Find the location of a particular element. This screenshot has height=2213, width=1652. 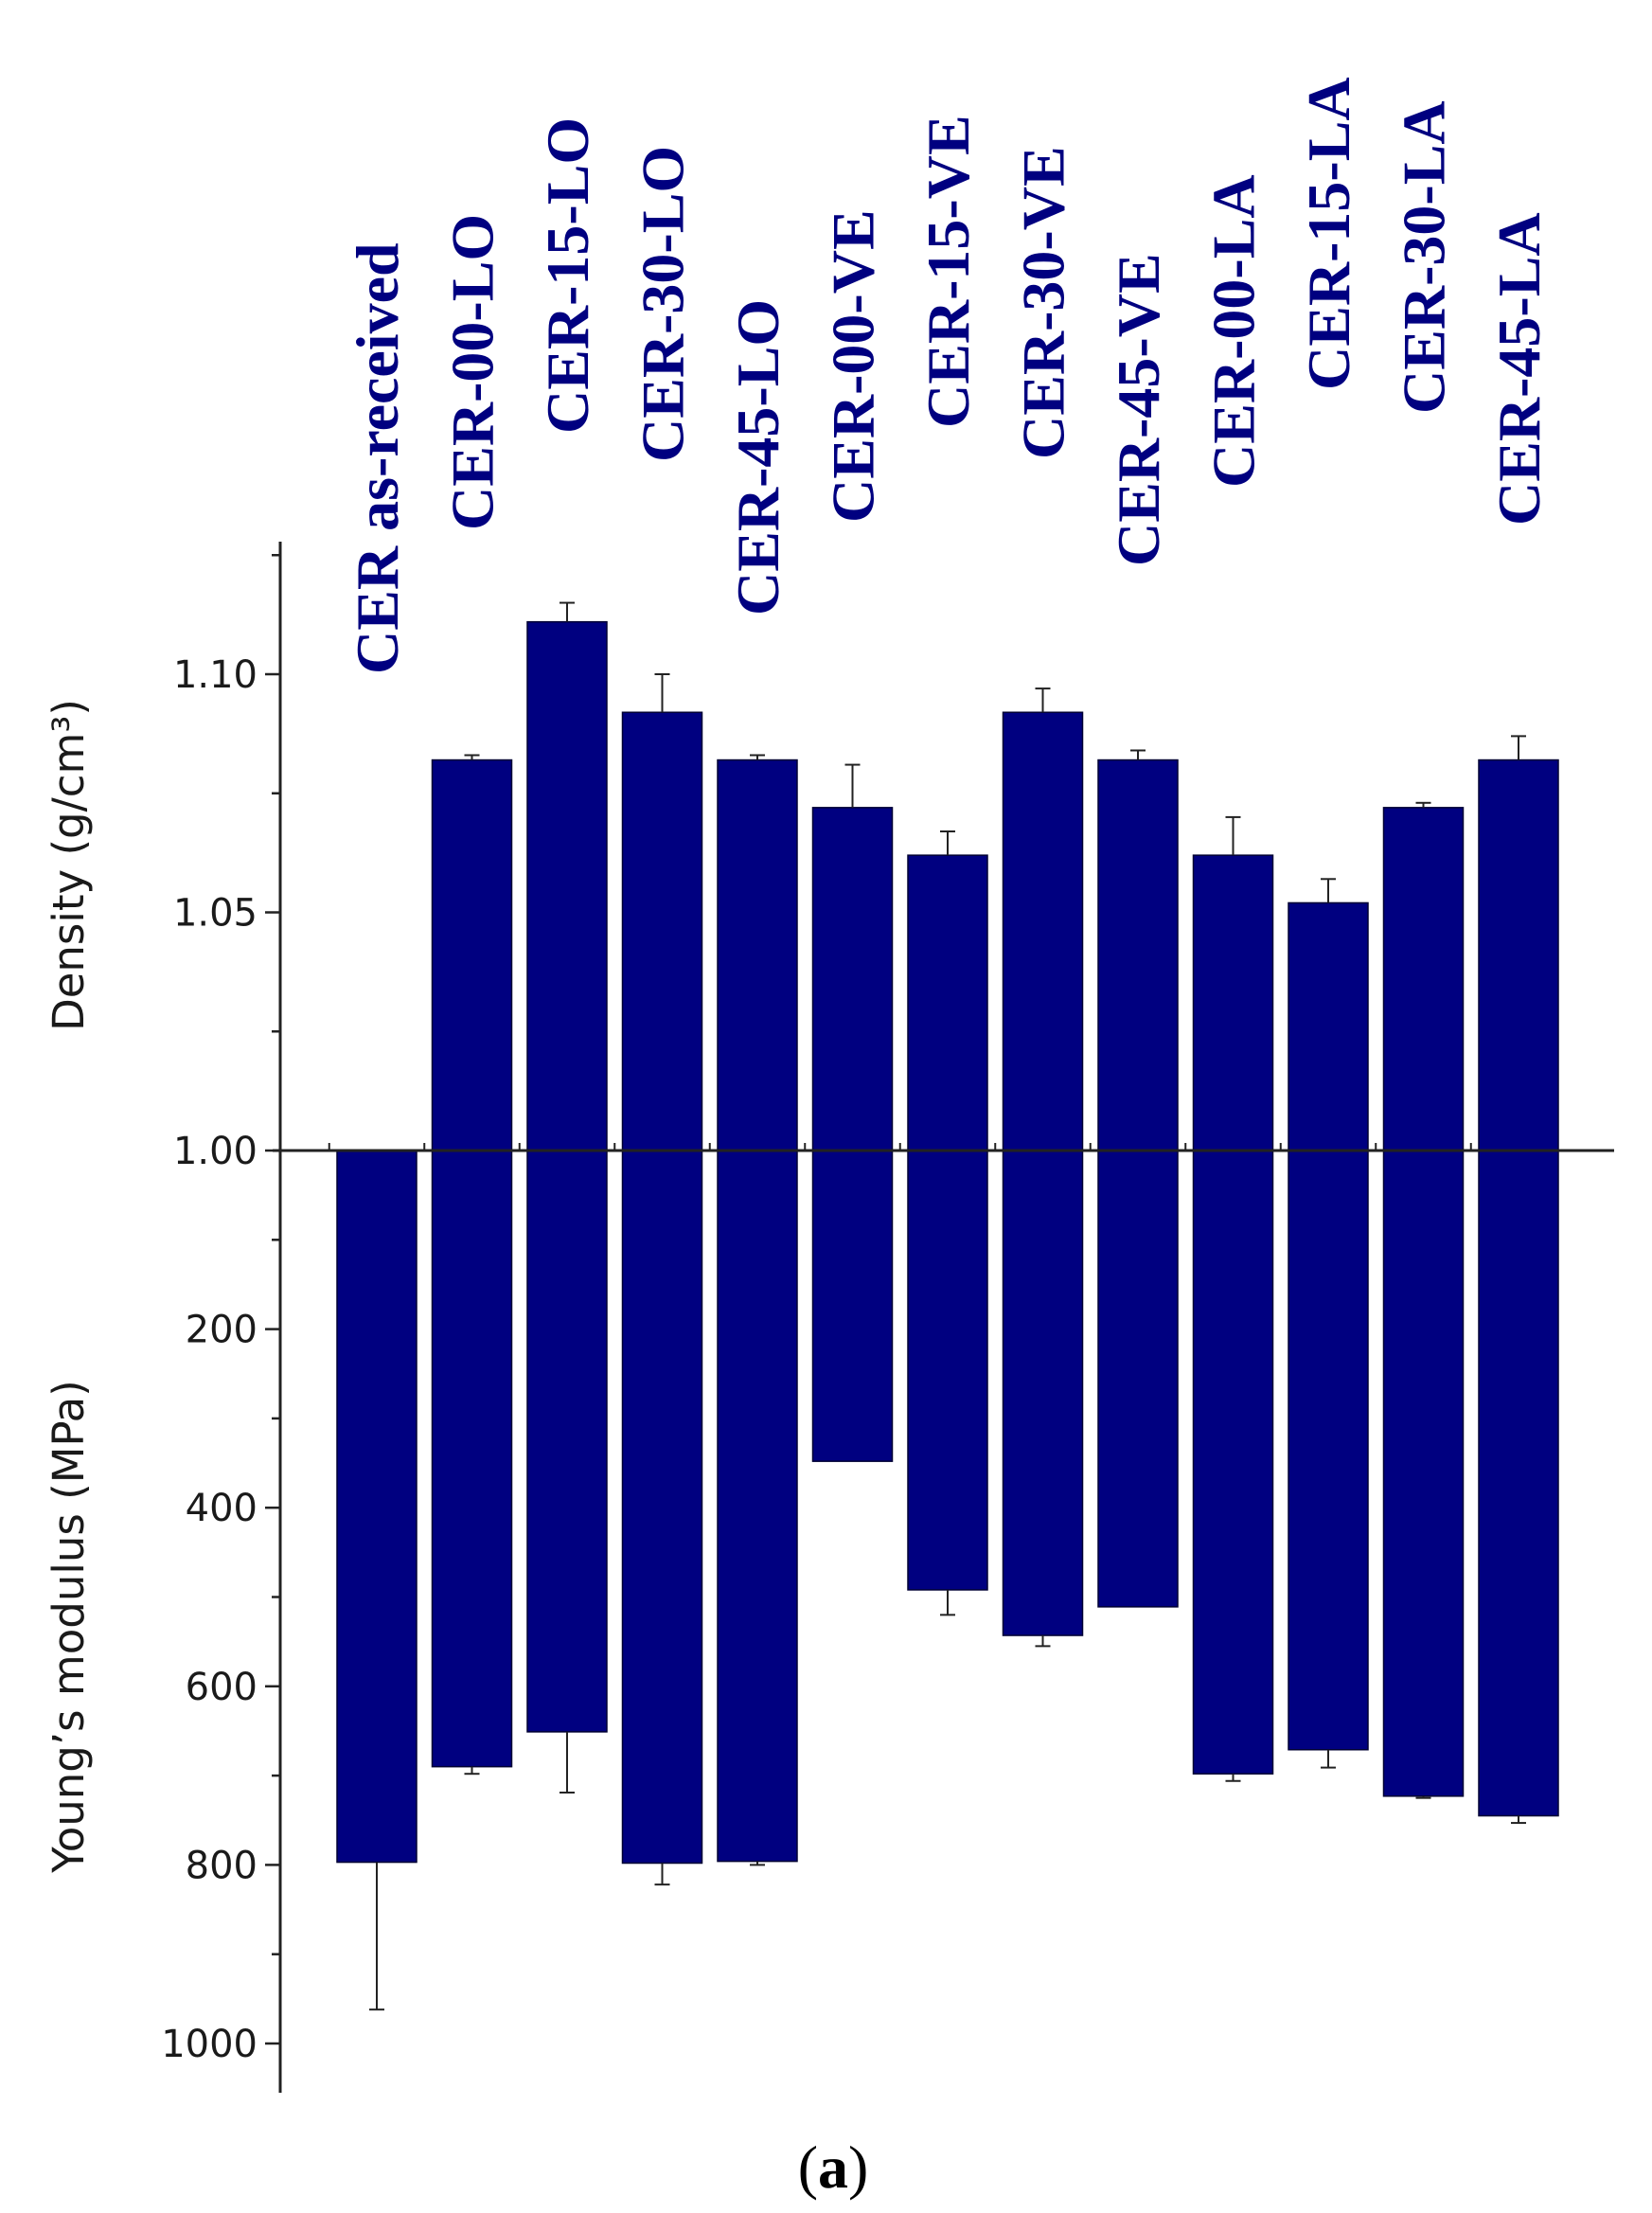

modulus-tick-label: 400 is located at coordinates (222, 1508).